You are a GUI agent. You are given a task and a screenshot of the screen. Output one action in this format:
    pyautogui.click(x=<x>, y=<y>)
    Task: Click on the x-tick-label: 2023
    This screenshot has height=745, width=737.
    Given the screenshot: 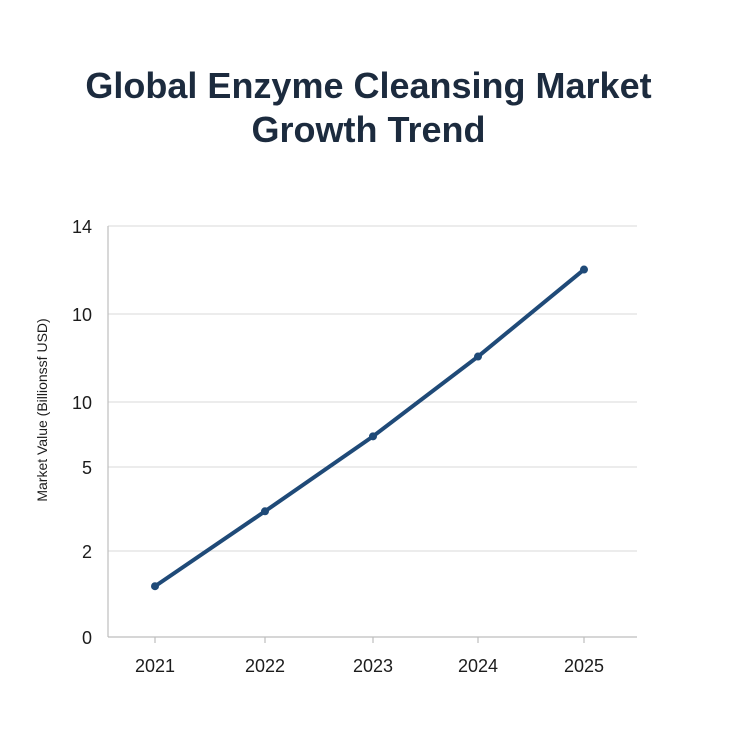 What is the action you would take?
    pyautogui.click(x=373, y=666)
    